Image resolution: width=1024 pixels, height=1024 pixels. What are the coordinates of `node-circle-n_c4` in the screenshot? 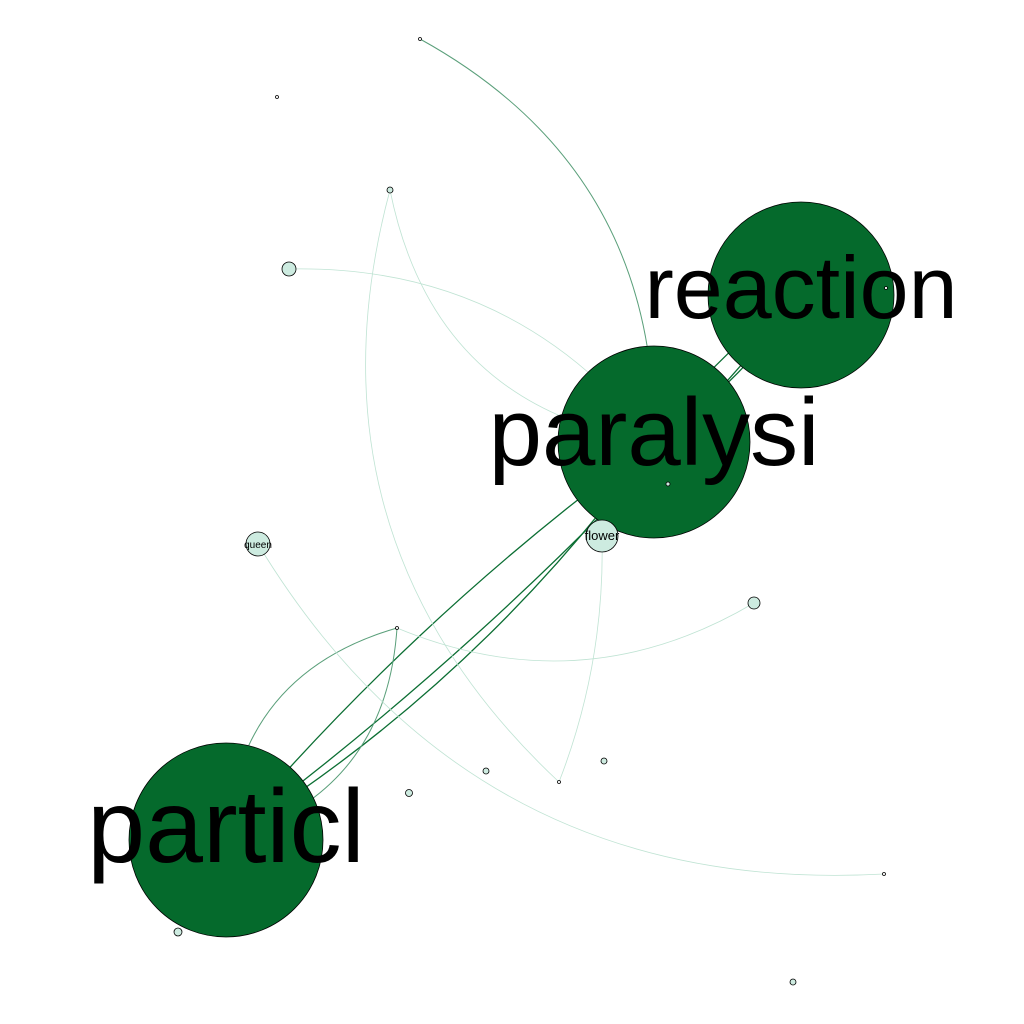 It's located at (409, 793).